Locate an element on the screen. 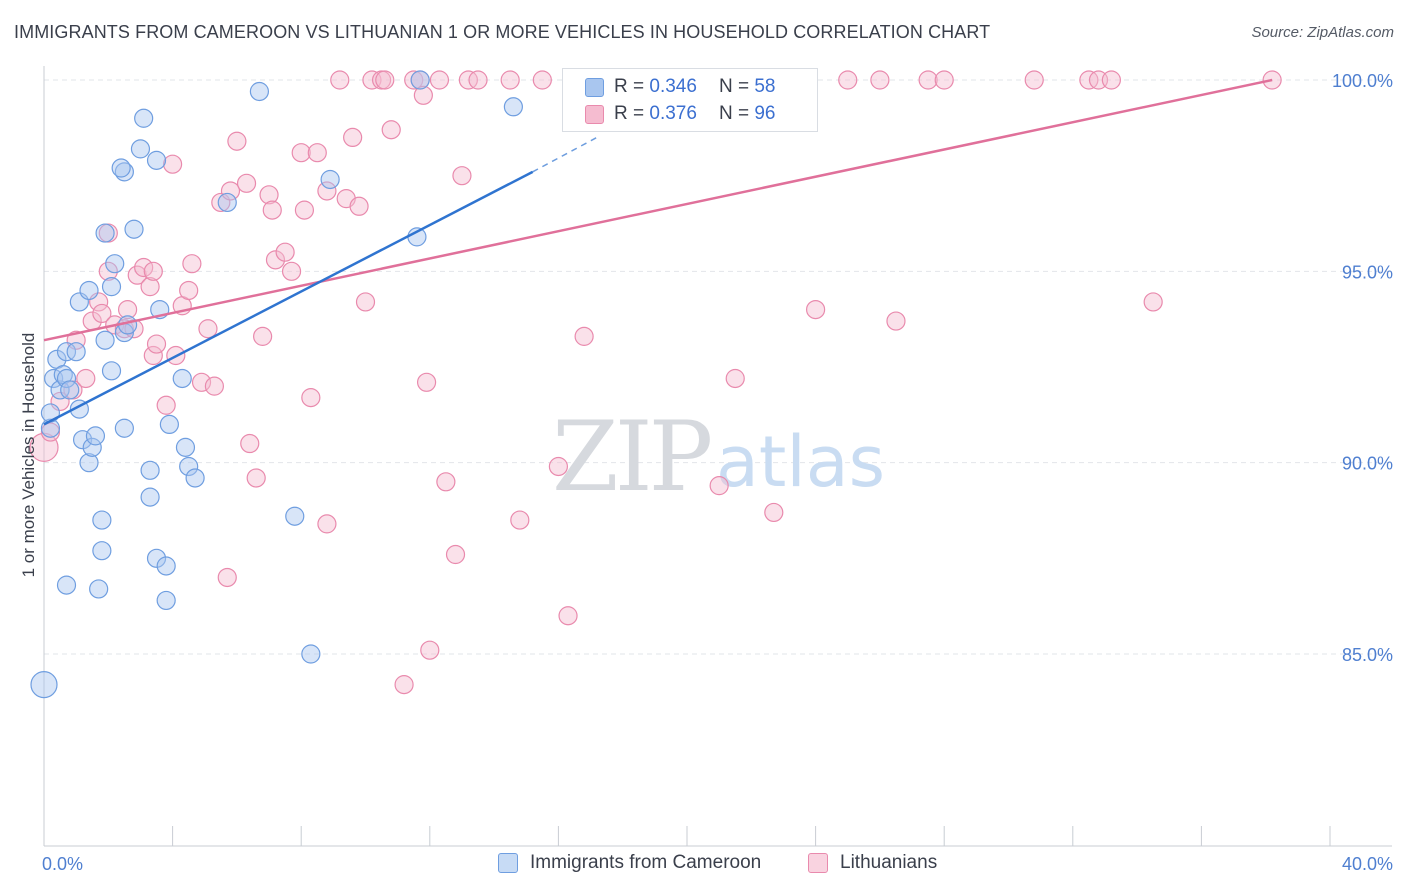 This screenshot has width=1406, height=892. y-tick-label: 100.0% is located at coordinates (1362, 81).